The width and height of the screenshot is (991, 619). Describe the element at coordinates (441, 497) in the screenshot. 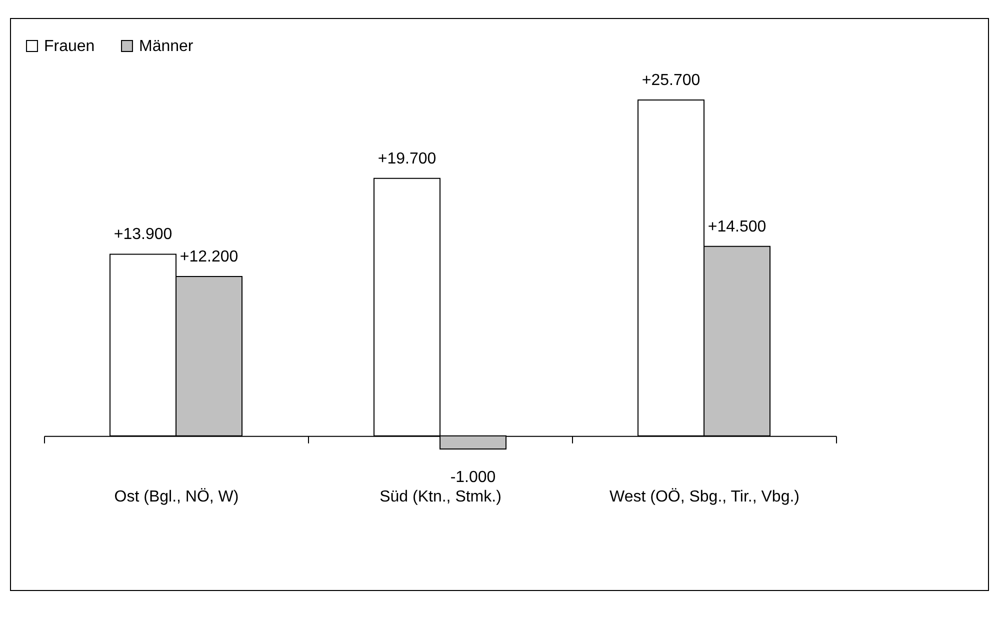

I see `x-tick-label: Süd (Ktn., Stmk.)` at that location.